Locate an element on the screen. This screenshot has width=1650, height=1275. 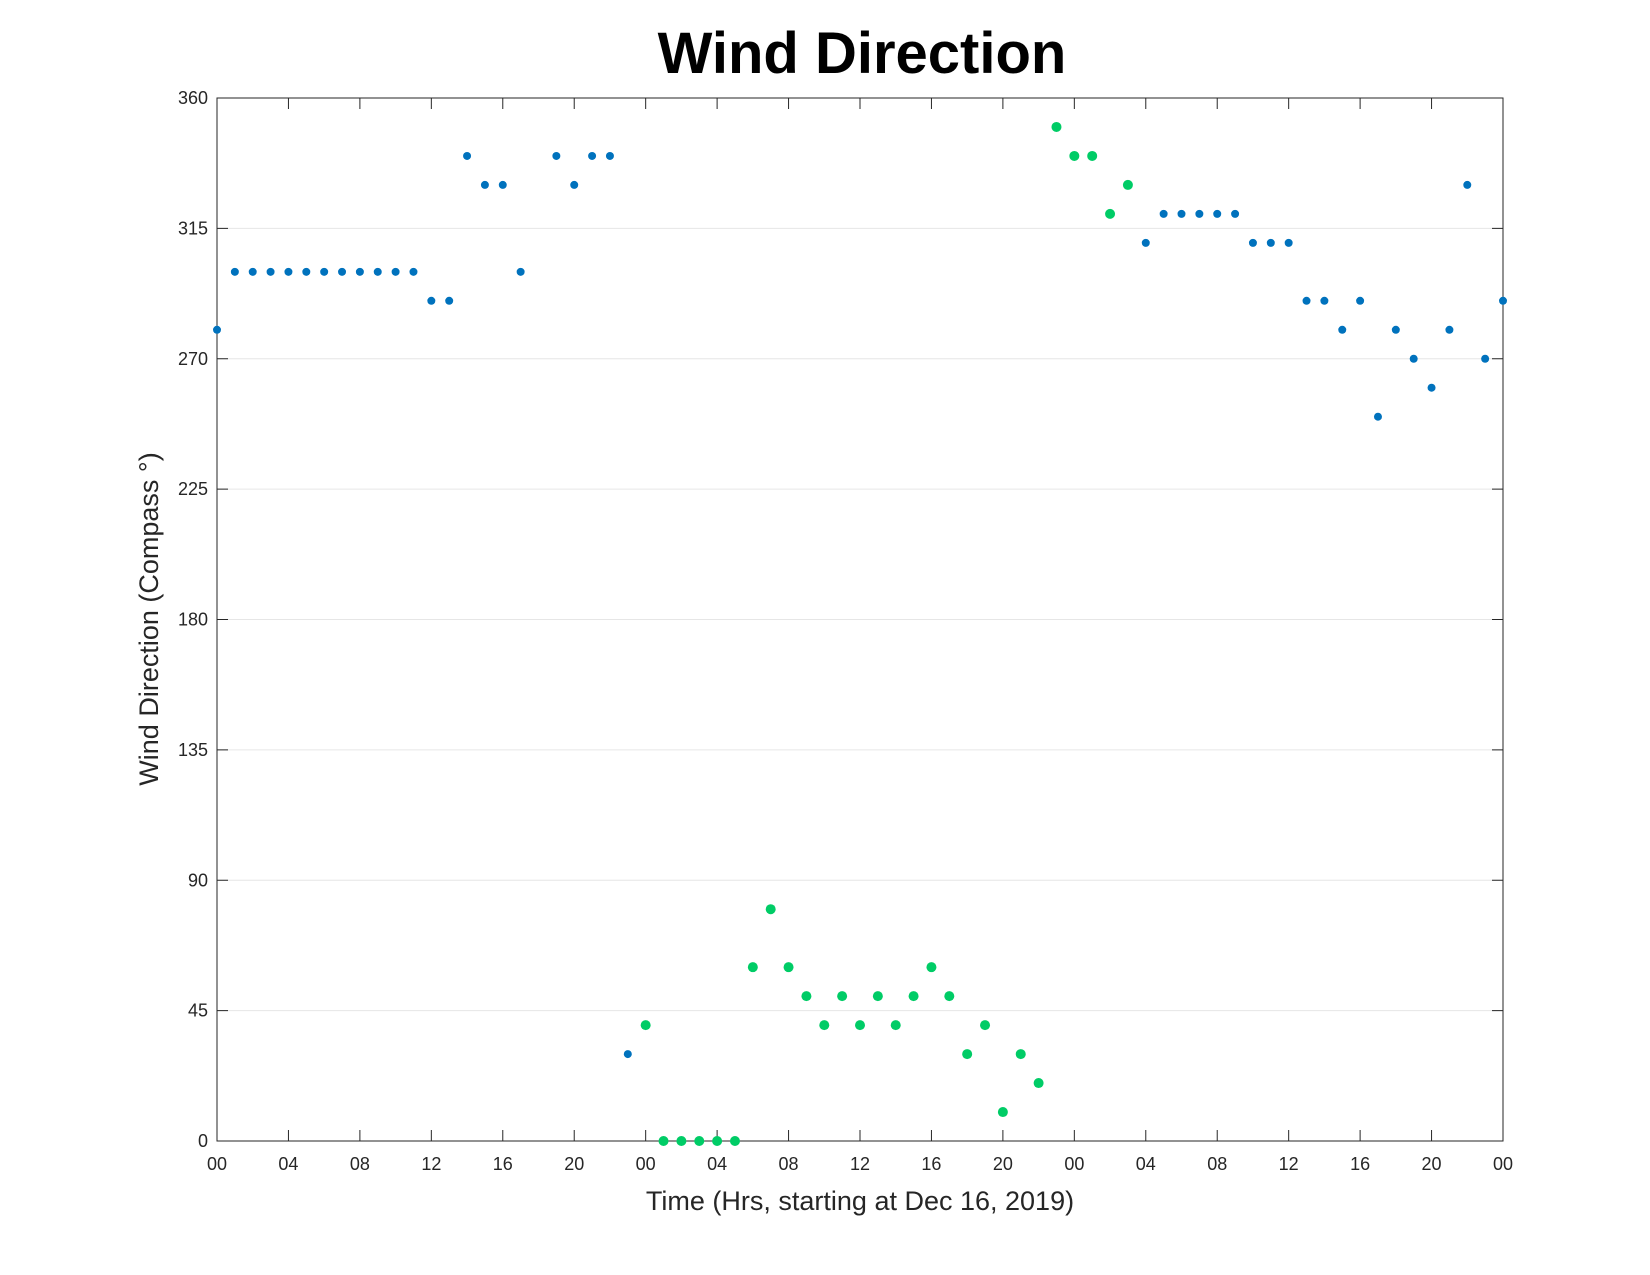
y-tick-label: 0 is located at coordinates (203, 1141).